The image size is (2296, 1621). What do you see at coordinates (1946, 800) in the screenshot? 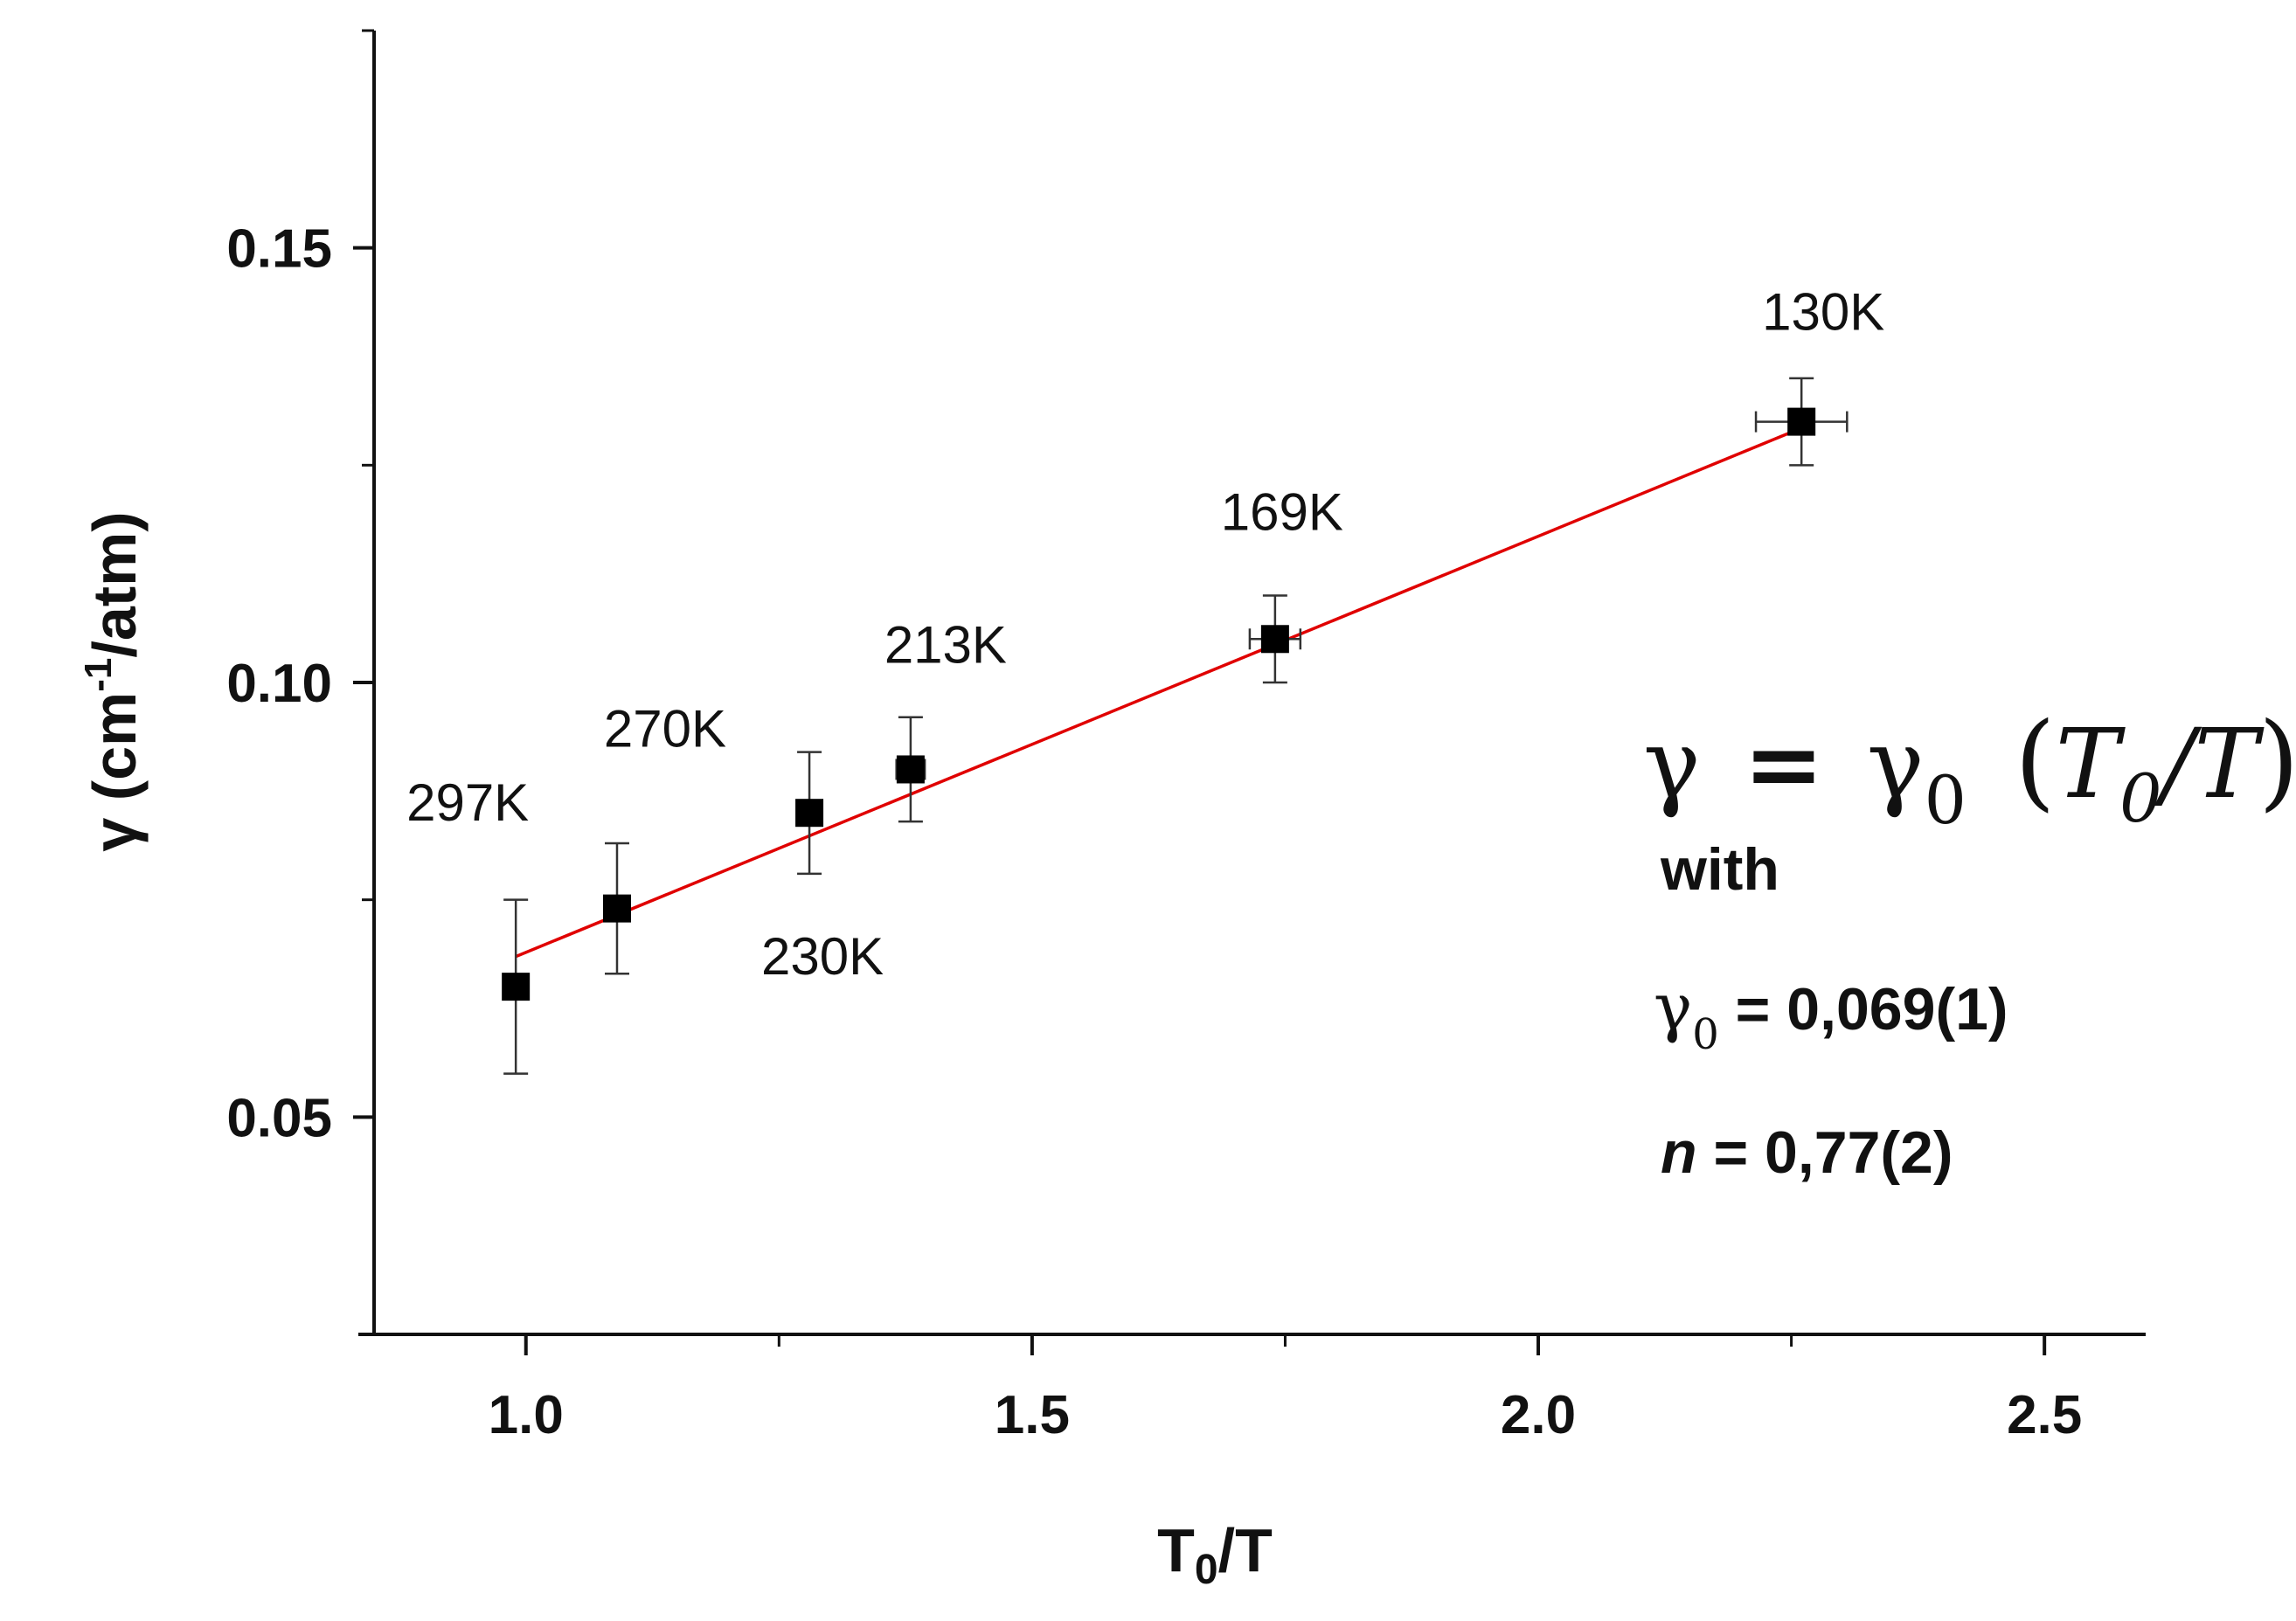
I see `eq-gamma0-sub: 0` at bounding box center [1946, 800].